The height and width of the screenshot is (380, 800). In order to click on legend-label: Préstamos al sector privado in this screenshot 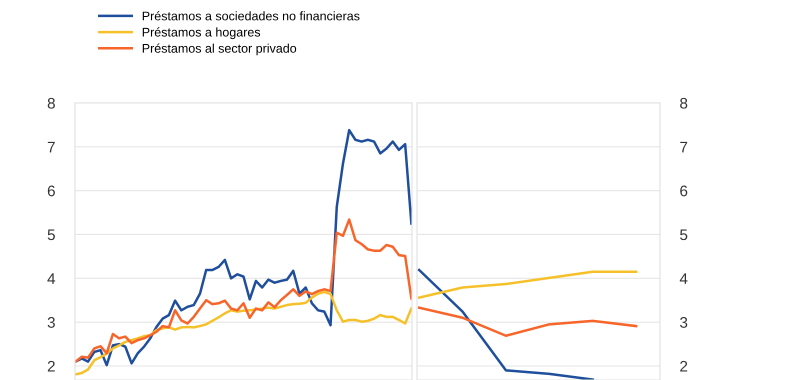, I will do `click(219, 49)`.